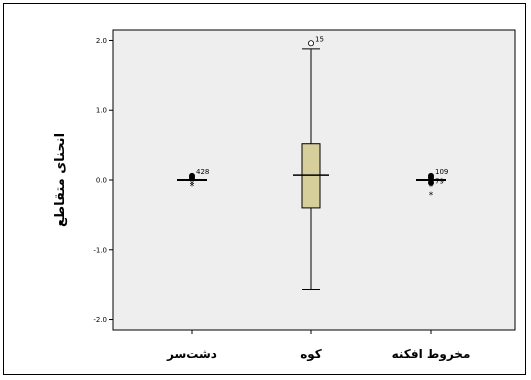 The image size is (531, 380). What do you see at coordinates (318, 346) in the screenshot?
I see `x-category-labels: دشت‌سر کوه مخروط افکنه` at bounding box center [318, 346].